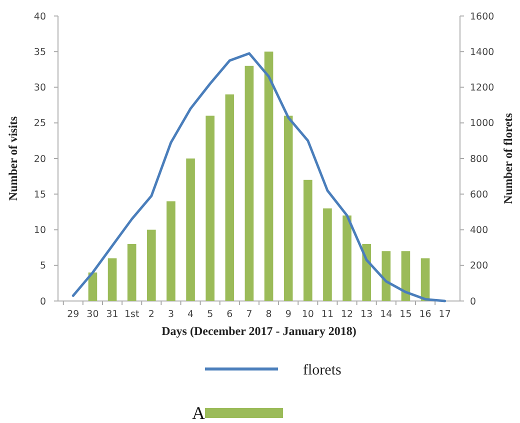  Describe the element at coordinates (406, 314) in the screenshot. I see `x-tick-label: 15` at that location.